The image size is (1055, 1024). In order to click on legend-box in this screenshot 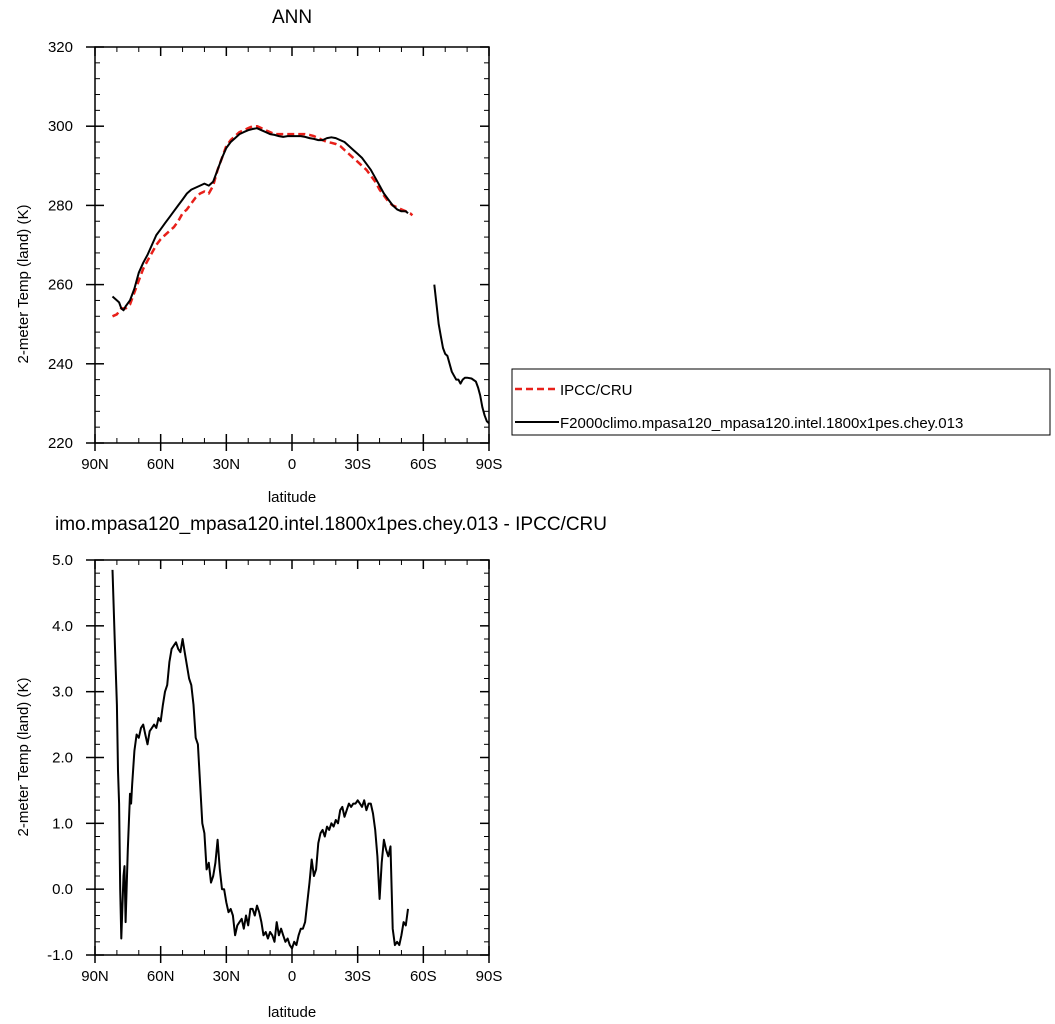, I will do `click(781, 402)`.